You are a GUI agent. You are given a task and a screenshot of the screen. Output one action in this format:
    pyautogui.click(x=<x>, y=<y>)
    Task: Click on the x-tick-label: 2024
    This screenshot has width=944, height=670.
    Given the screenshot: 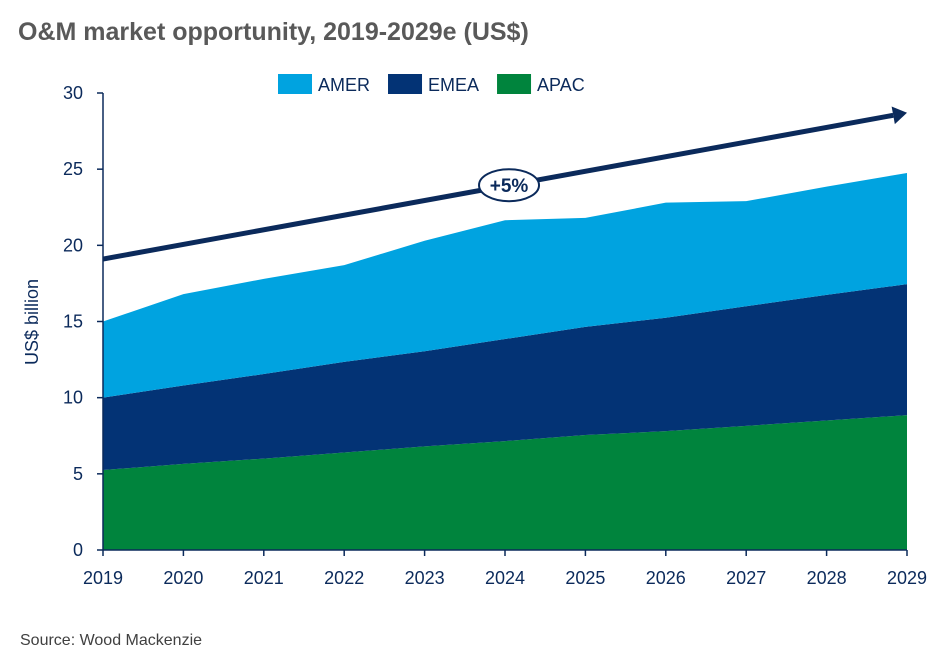 What is the action you would take?
    pyautogui.click(x=505, y=578)
    